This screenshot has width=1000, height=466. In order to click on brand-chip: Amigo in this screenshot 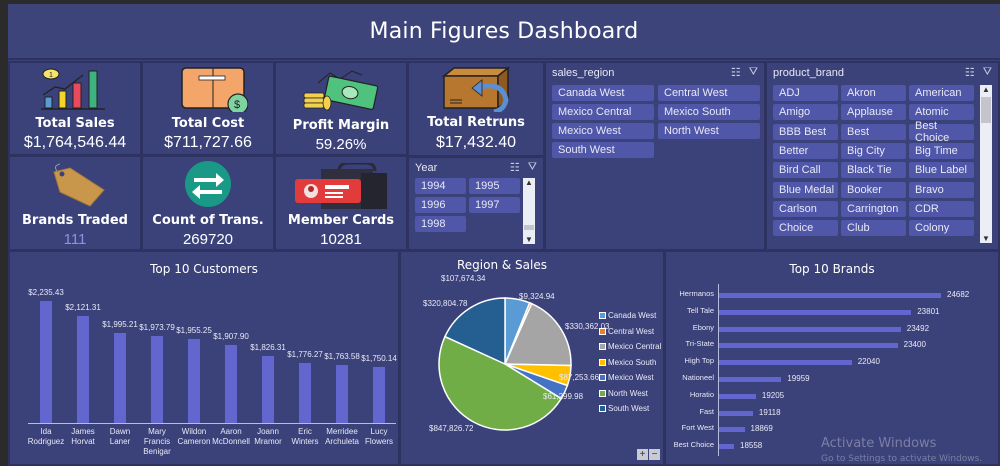, I will do `click(805, 112)`.